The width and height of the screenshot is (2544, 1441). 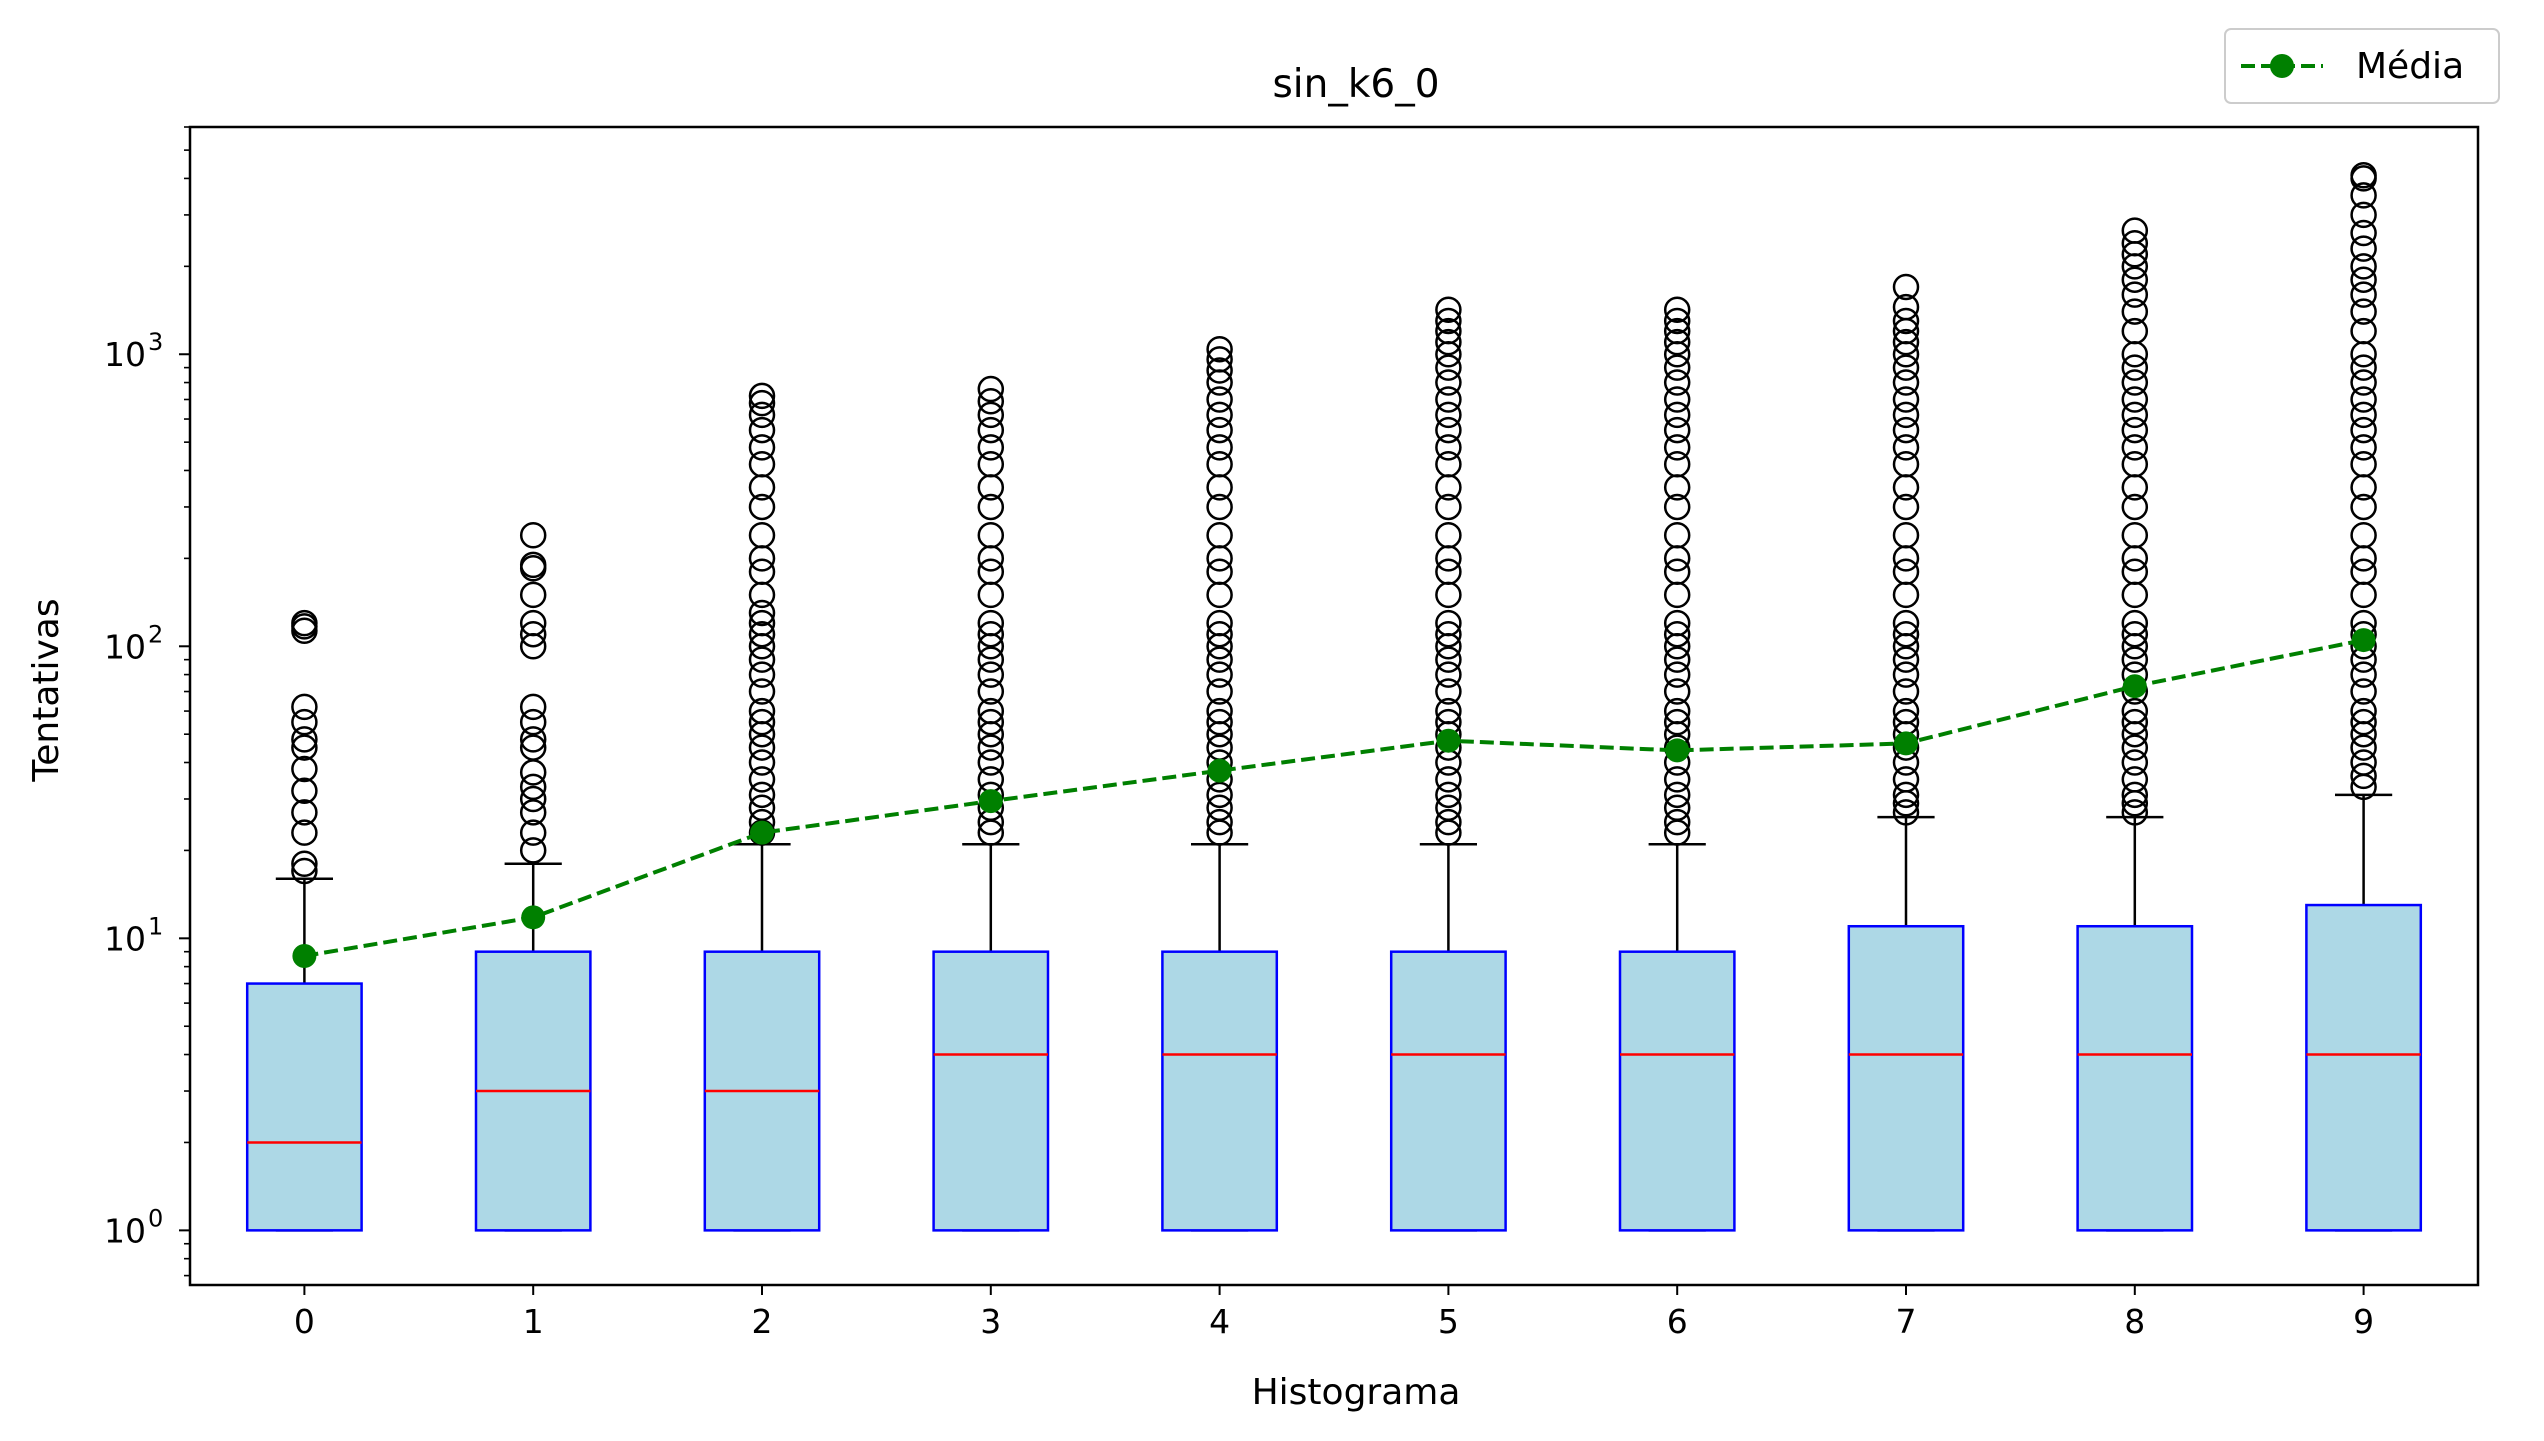 I want to click on y-axis-label: Tentativas, so click(x=46, y=690).